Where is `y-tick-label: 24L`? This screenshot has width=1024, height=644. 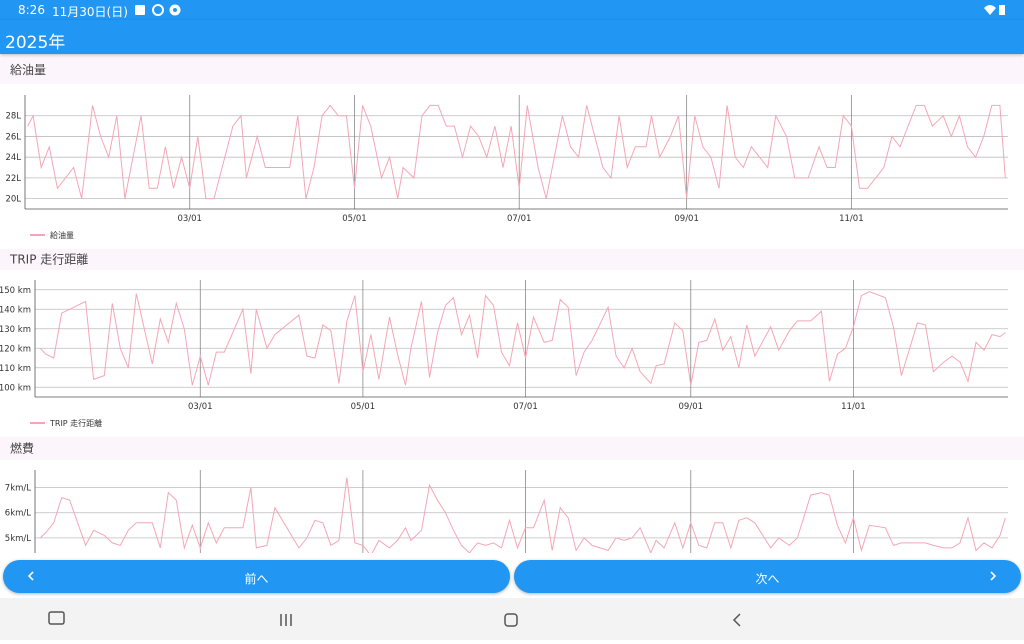 y-tick-label: 24L is located at coordinates (13, 158).